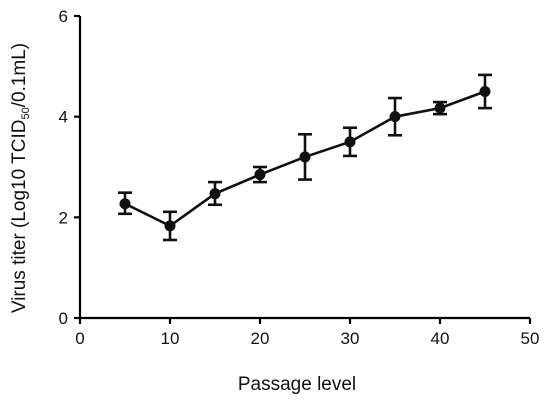  Describe the element at coordinates (63, 318) in the screenshot. I see `y-tick-label: 0` at that location.